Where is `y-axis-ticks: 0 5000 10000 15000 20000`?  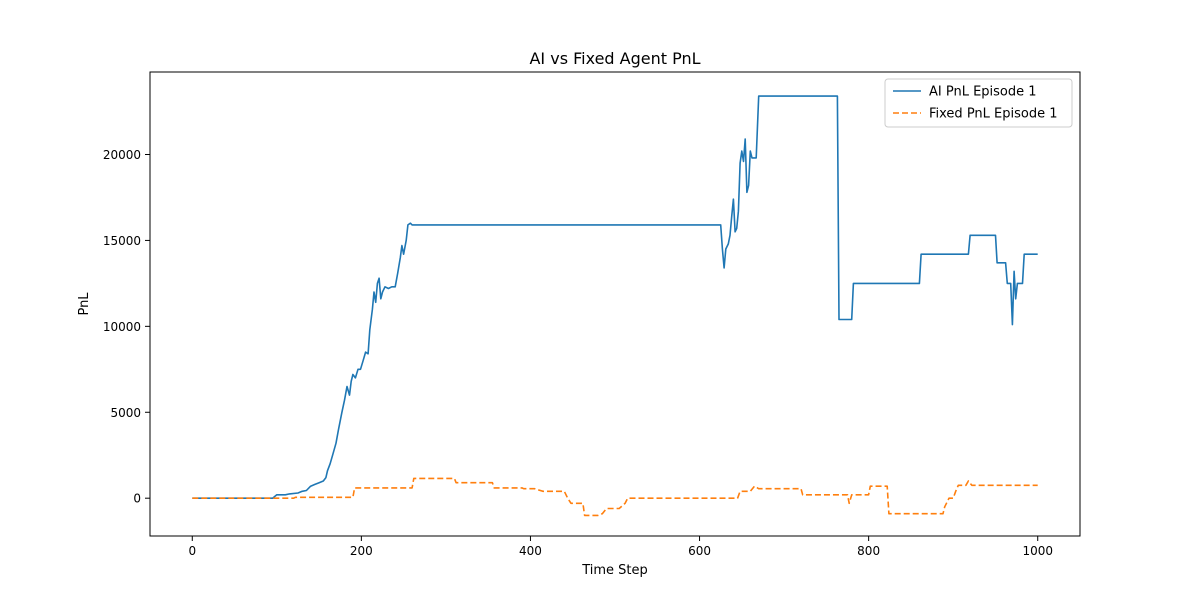 y-axis-ticks: 0 5000 10000 15000 20000 is located at coordinates (126, 327).